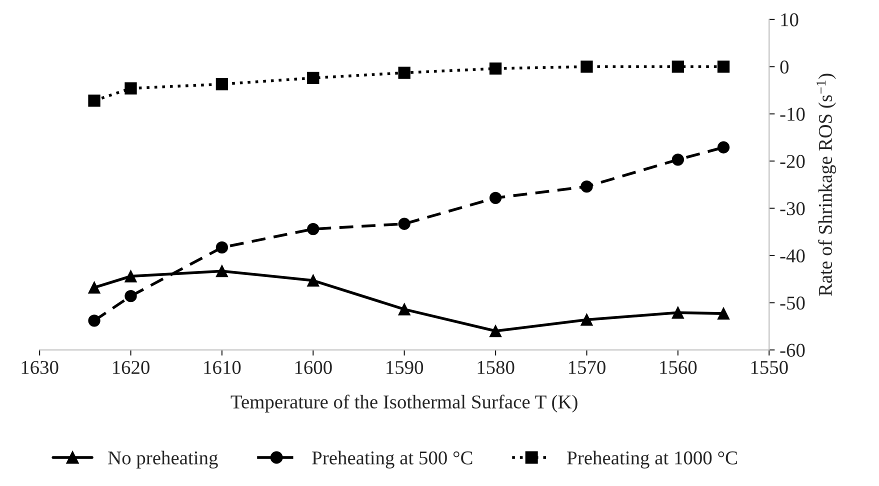 The image size is (879, 486). Describe the element at coordinates (792, 255) in the screenshot. I see `y-tick-label: -40` at that location.